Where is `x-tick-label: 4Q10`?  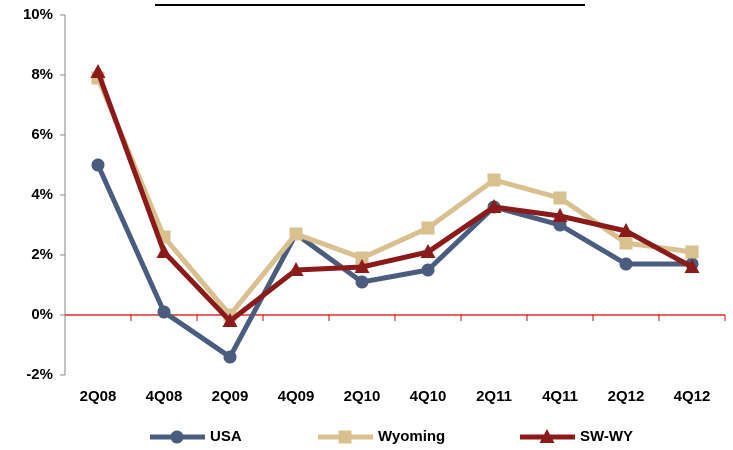
x-tick-label: 4Q10 is located at coordinates (428, 396).